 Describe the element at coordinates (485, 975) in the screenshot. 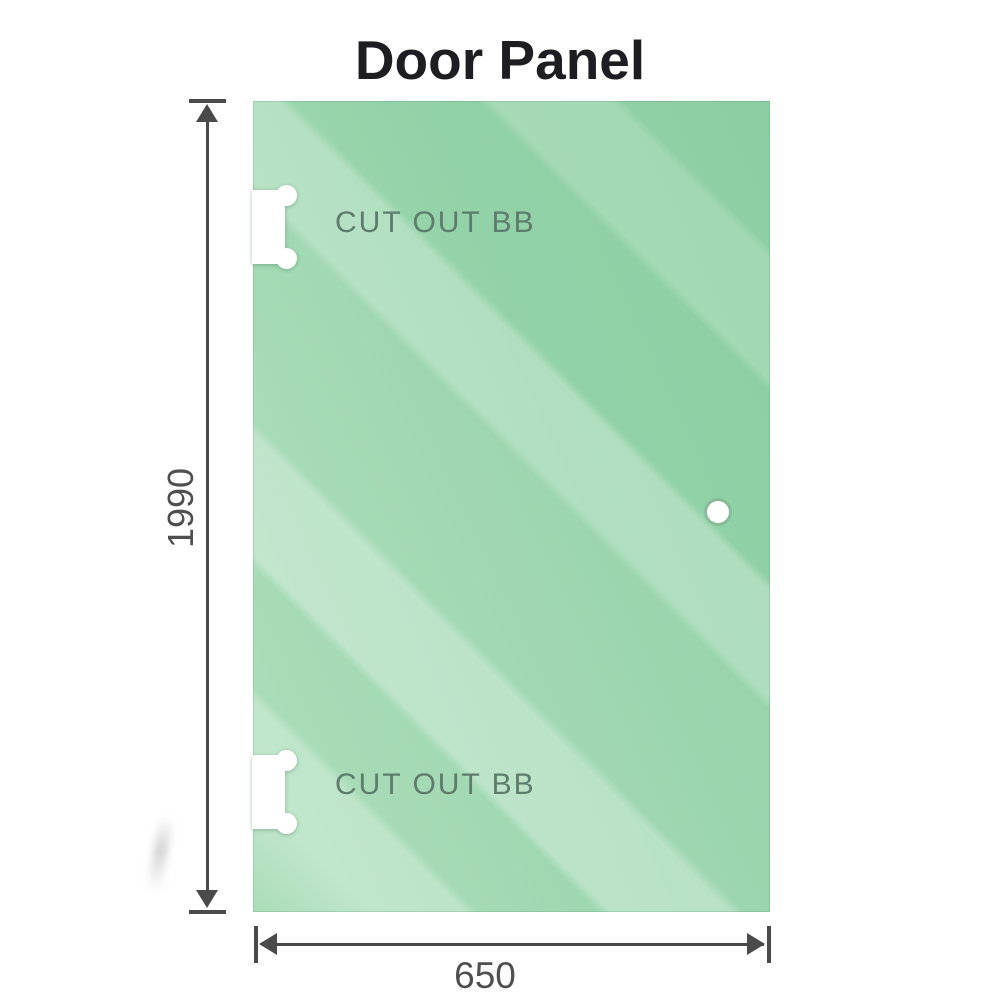

I see `width-dimension-label: 650` at that location.